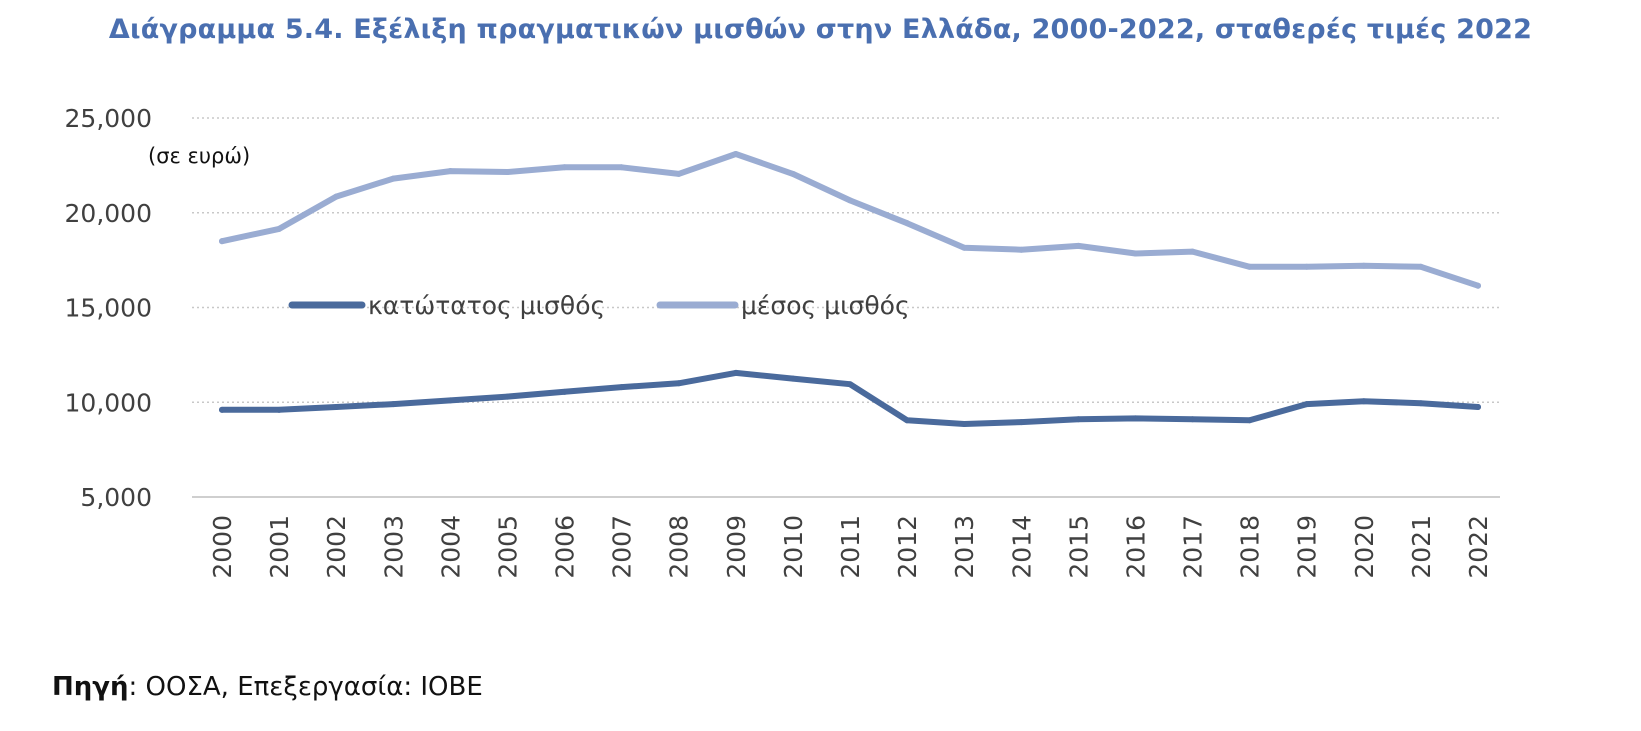  Describe the element at coordinates (1364, 547) in the screenshot. I see `x-tick-label: 2020` at that location.